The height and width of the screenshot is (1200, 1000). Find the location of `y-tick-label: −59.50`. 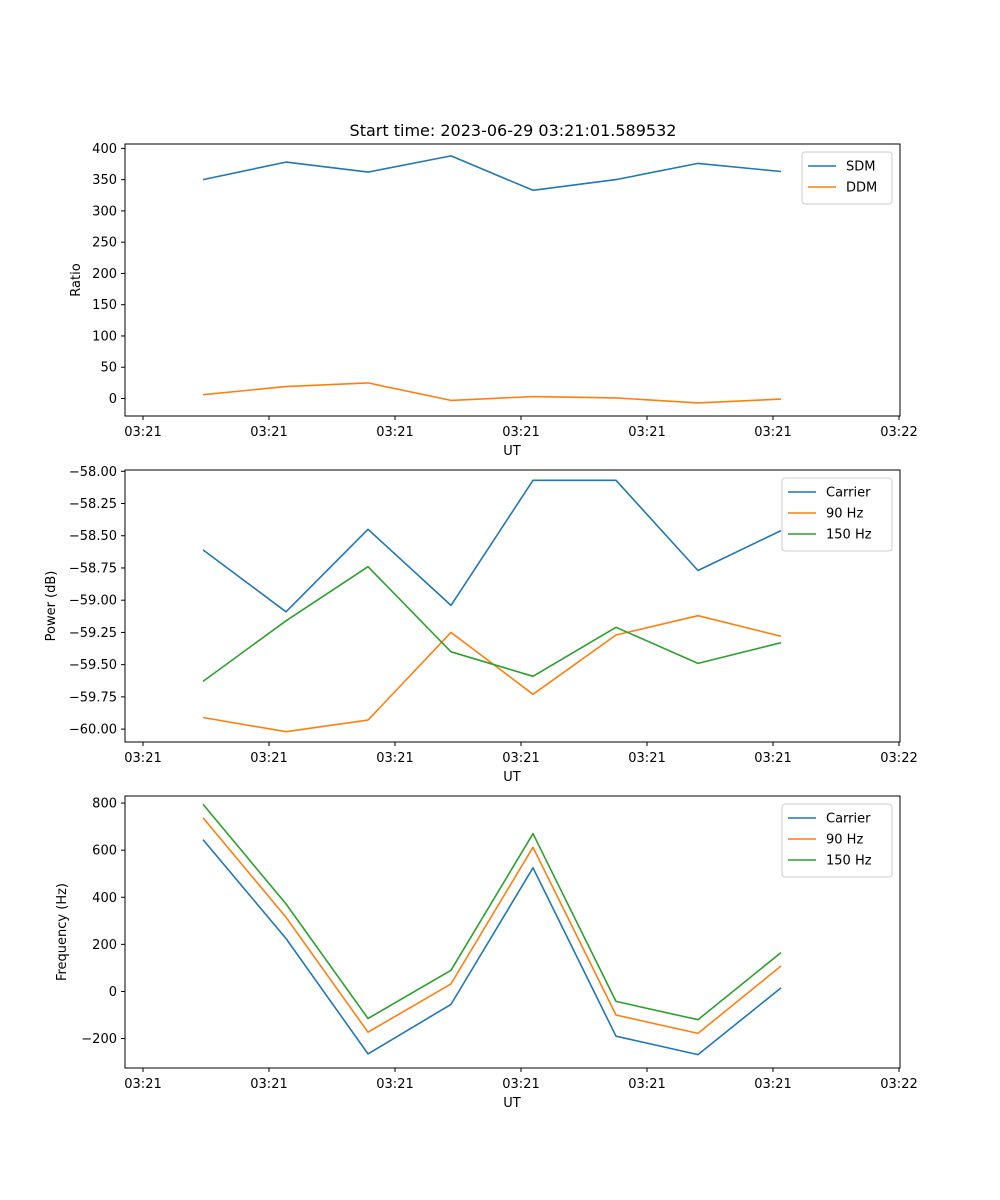

y-tick-label: −59.50 is located at coordinates (93, 665).